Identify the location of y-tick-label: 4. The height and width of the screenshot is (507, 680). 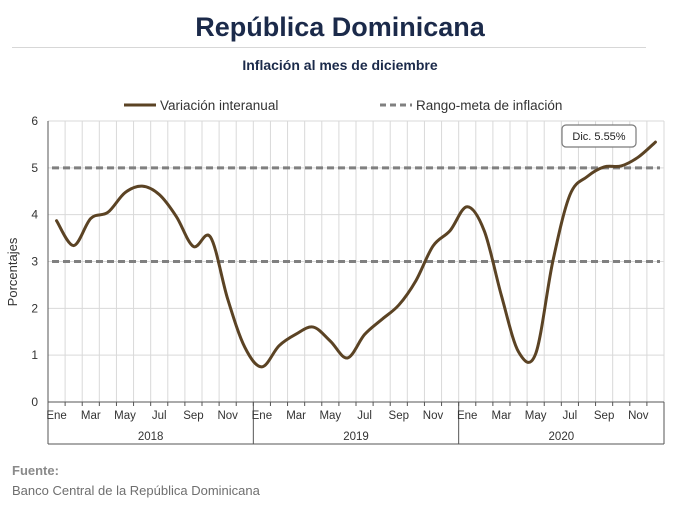
(34, 215).